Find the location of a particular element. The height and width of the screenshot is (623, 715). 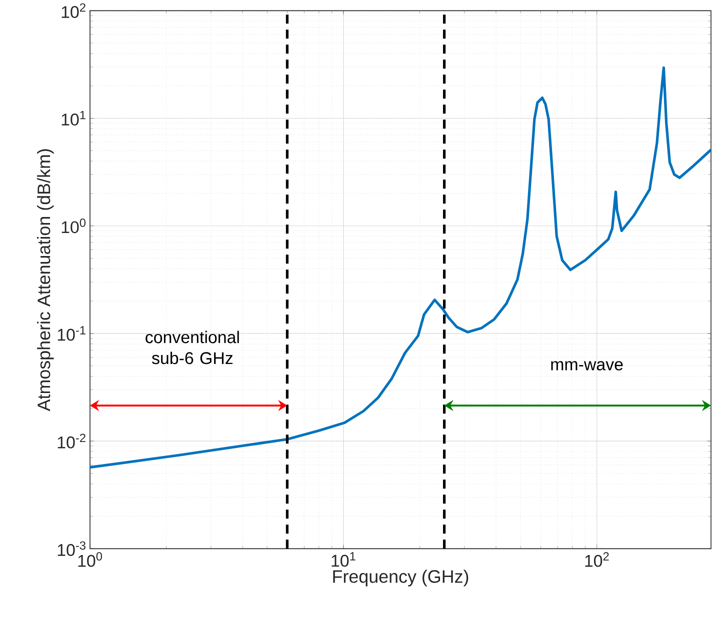

y-tick-label: 10$^{0}$ is located at coordinates (74, 226).